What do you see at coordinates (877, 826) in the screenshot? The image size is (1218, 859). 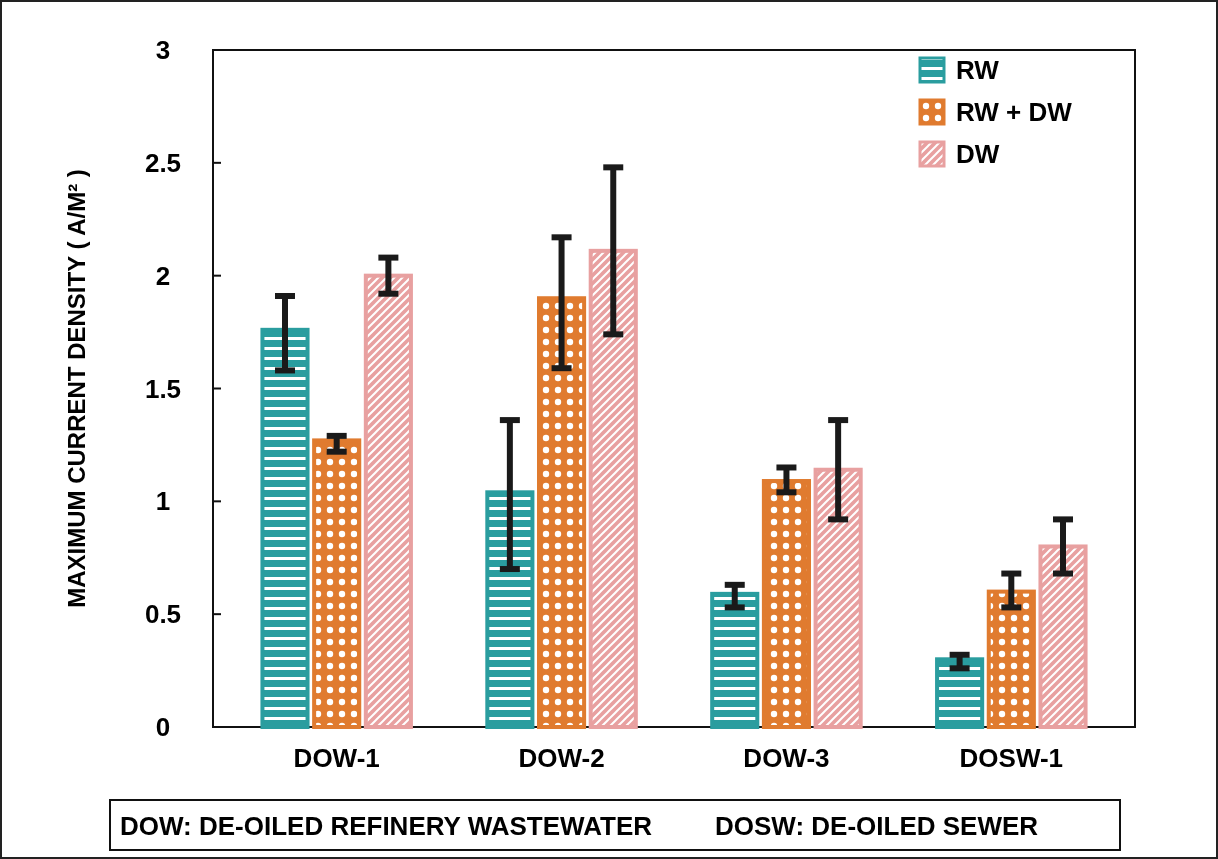 I see `text: DOSW: DE-OILED SEWER` at bounding box center [877, 826].